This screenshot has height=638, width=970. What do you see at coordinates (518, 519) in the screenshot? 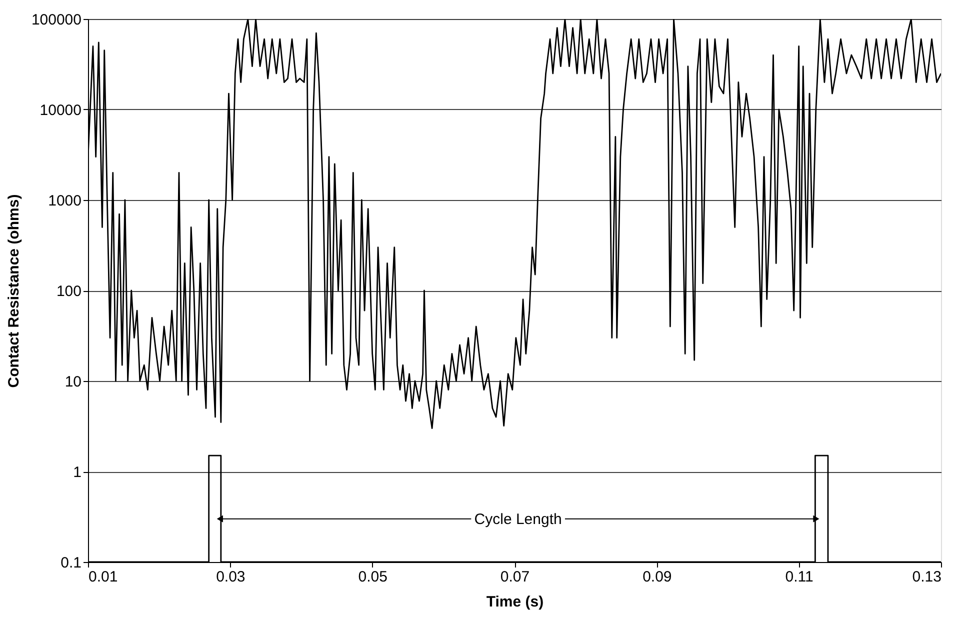
I see `annotation: Cycle Length` at bounding box center [518, 519].